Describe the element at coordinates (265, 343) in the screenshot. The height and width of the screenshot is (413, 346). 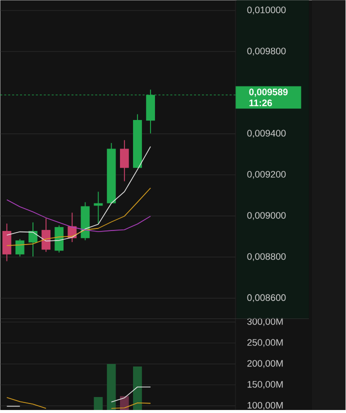
I see `y-tick-label: 250,00M` at that location.